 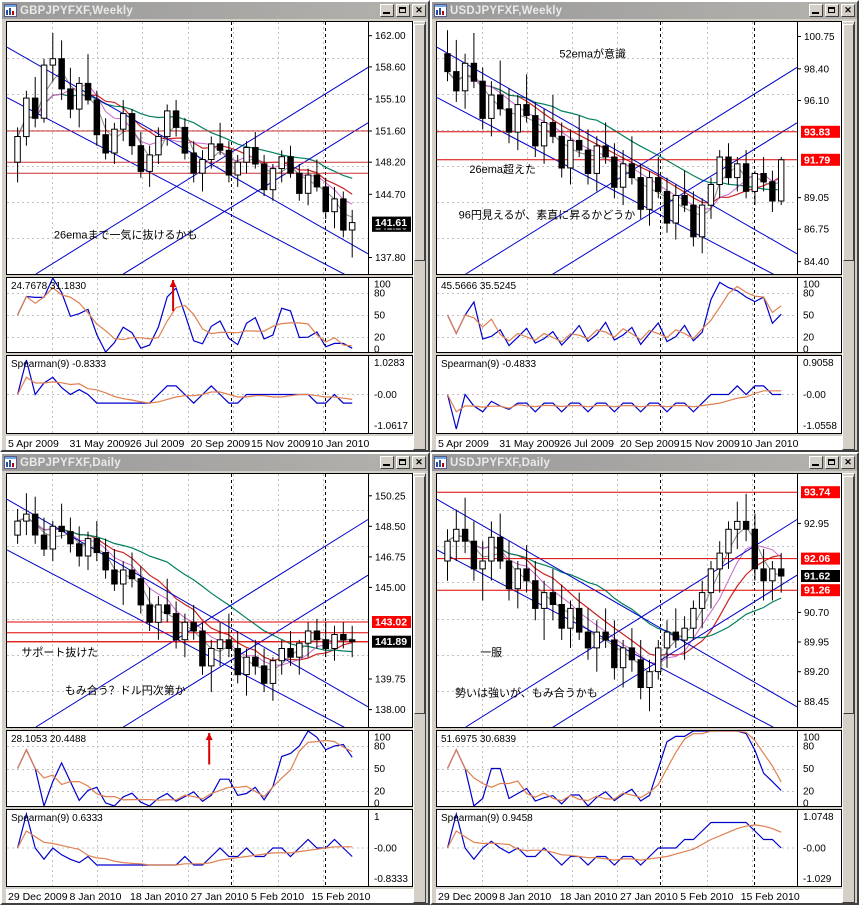 What do you see at coordinates (639, 848) in the screenshot?
I see `spearman-pane-usdjpy-daily: 1.0748 -0.00 -1.029 Spearman(9) 0.9458` at bounding box center [639, 848].